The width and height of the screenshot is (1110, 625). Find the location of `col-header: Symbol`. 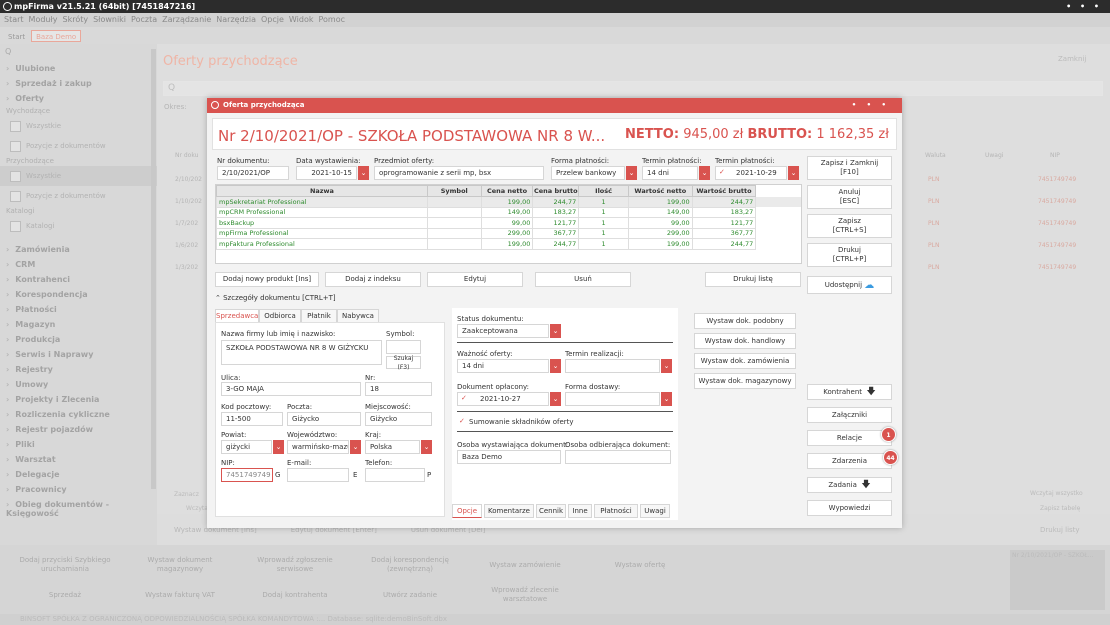

col-header: Symbol is located at coordinates (454, 191).